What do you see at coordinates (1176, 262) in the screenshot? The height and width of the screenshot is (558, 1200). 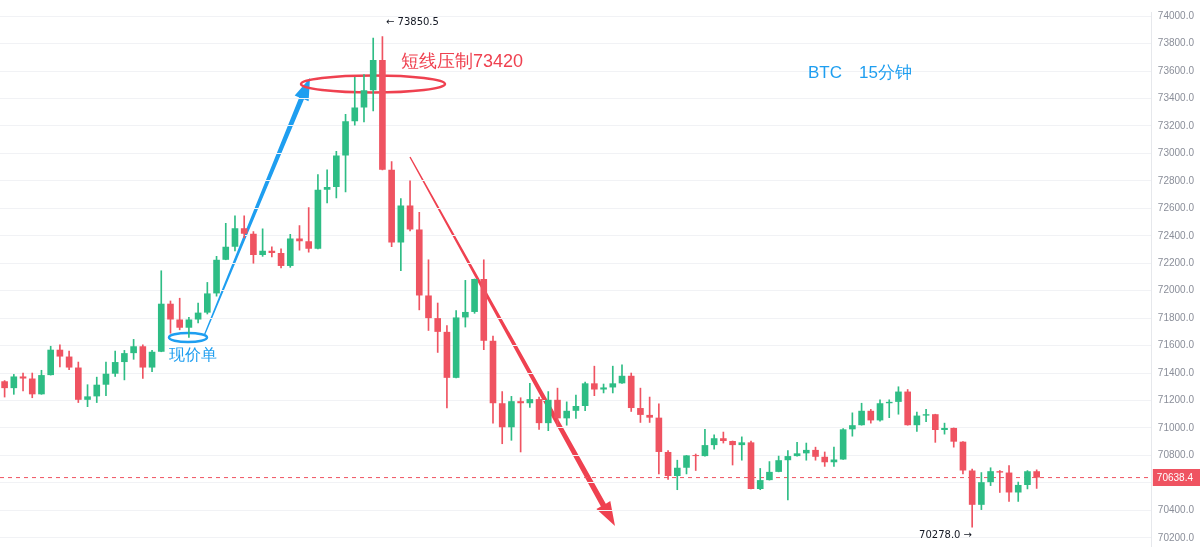 I see `y-tick-label: 72200.0` at bounding box center [1176, 262].